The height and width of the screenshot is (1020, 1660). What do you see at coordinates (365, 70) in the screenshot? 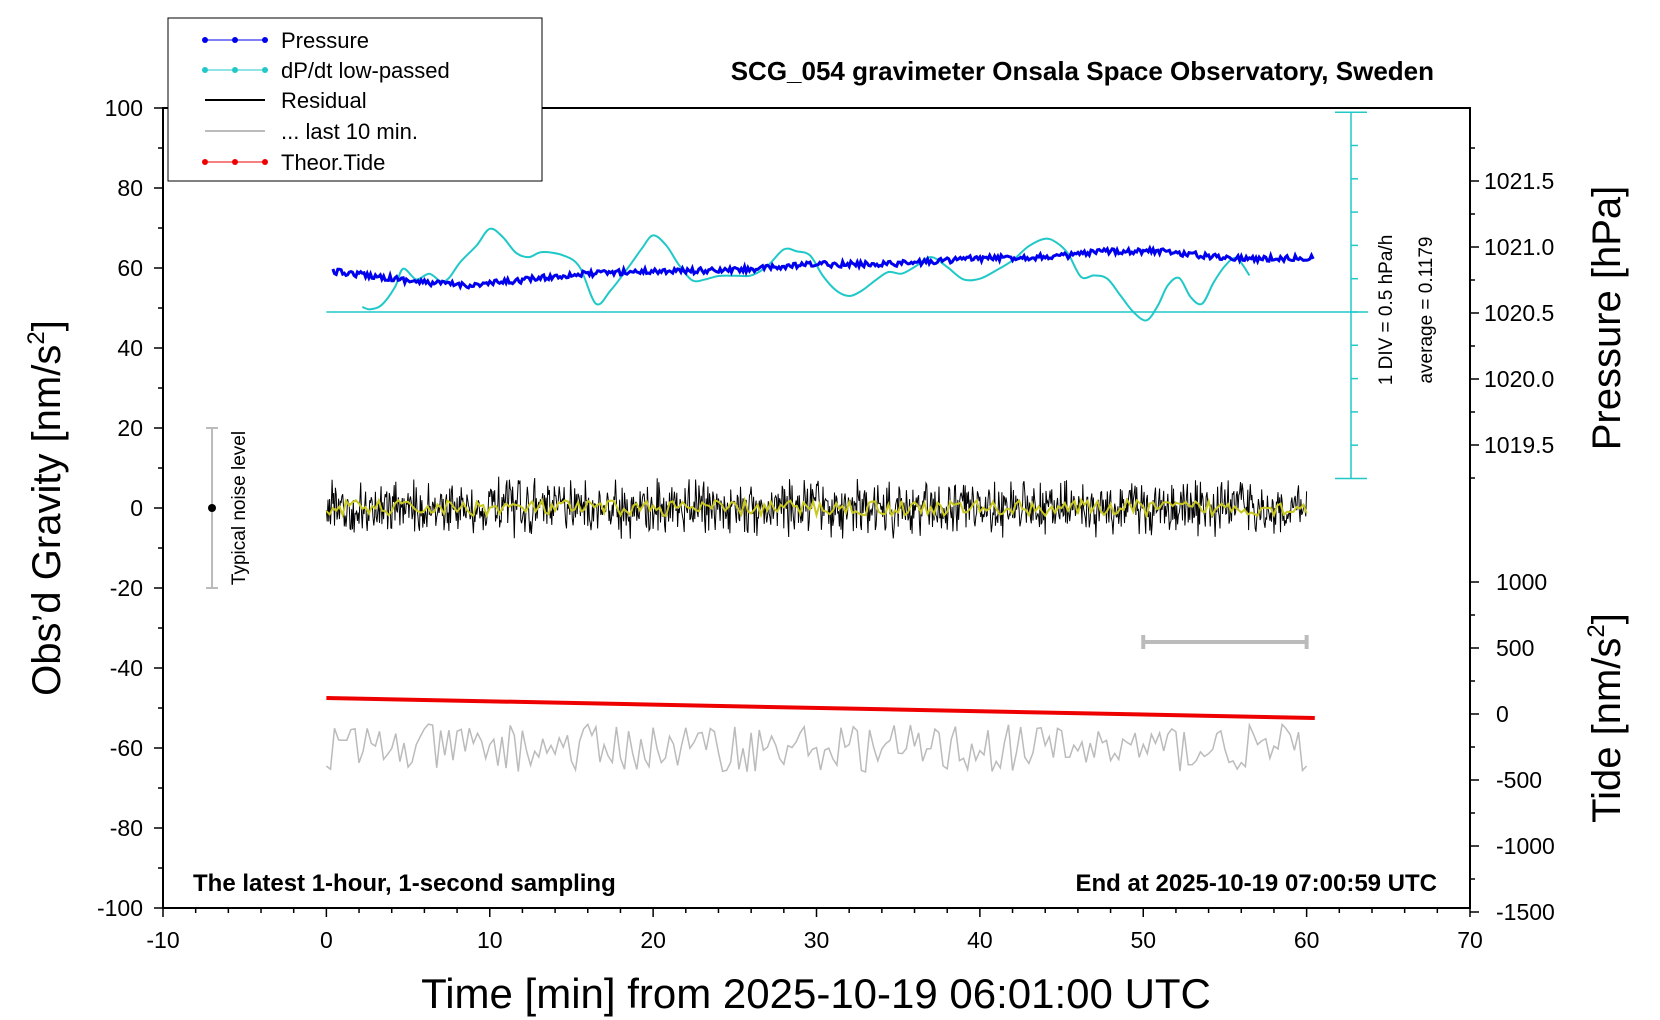
I see `legend-label-dpdt: dP/dt low-passed` at bounding box center [365, 70].